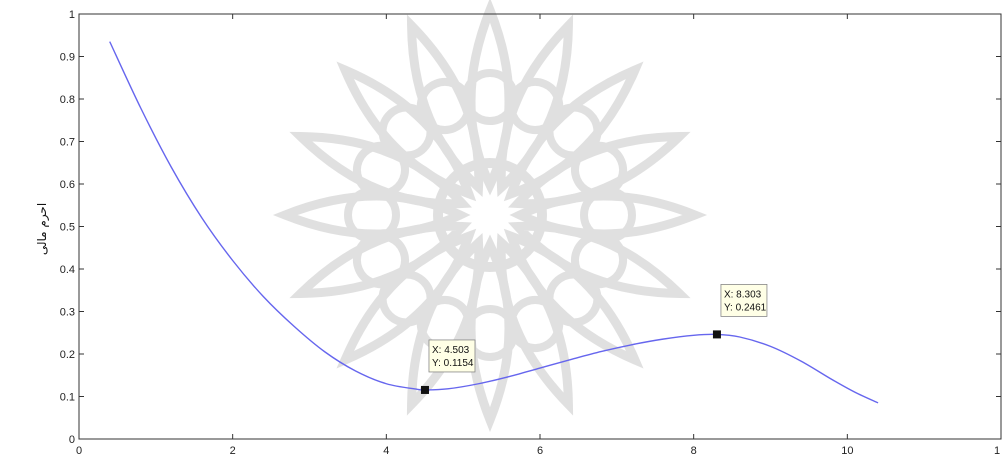  I want to click on y-tick-label: 0.4, so click(67, 270).